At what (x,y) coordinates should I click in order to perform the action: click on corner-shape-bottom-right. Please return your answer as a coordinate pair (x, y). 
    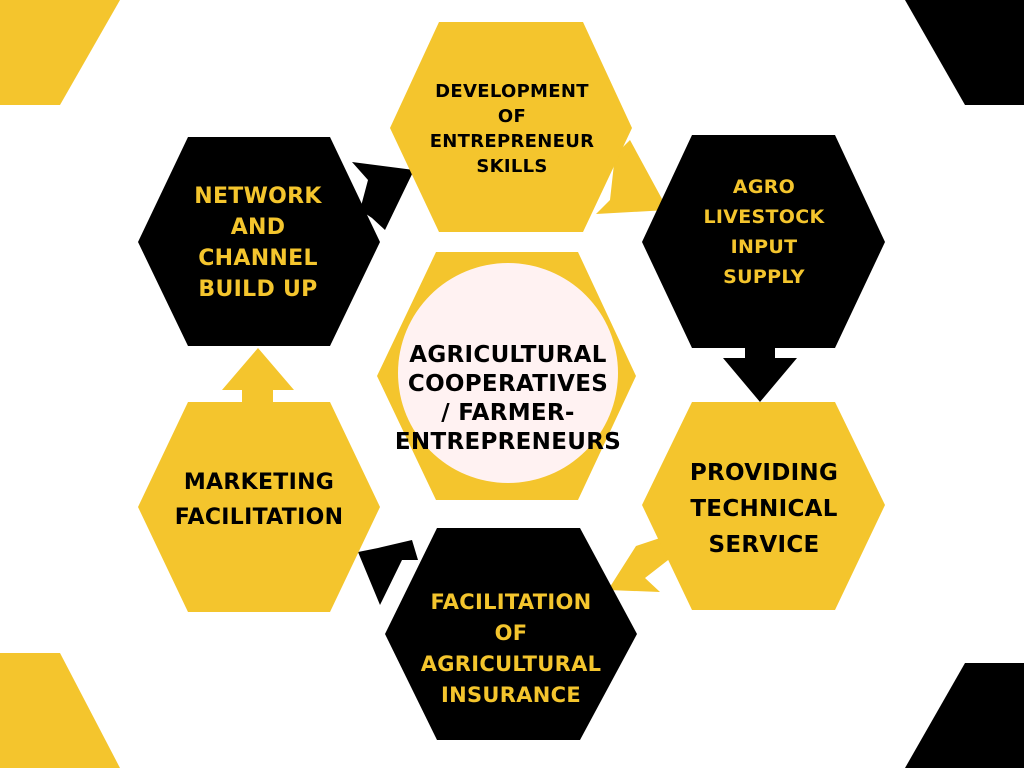
    Looking at the image, I should click on (964, 715).